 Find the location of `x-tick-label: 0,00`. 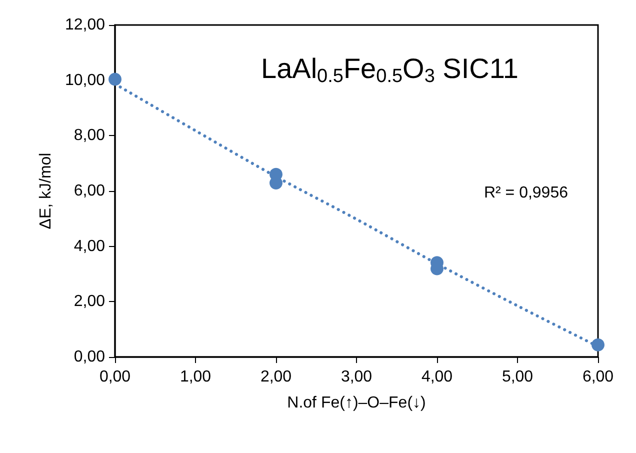

x-tick-label: 0,00 is located at coordinates (115, 377).